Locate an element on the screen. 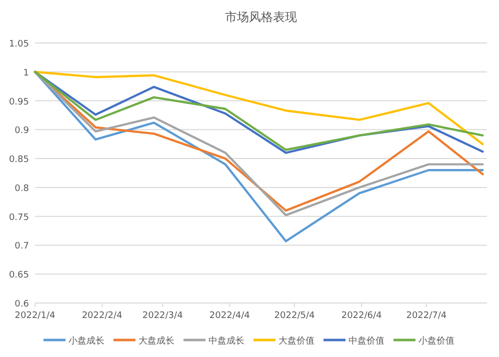 The width and height of the screenshot is (499, 357). x-tick-label: 2022/1/4 is located at coordinates (35, 316).